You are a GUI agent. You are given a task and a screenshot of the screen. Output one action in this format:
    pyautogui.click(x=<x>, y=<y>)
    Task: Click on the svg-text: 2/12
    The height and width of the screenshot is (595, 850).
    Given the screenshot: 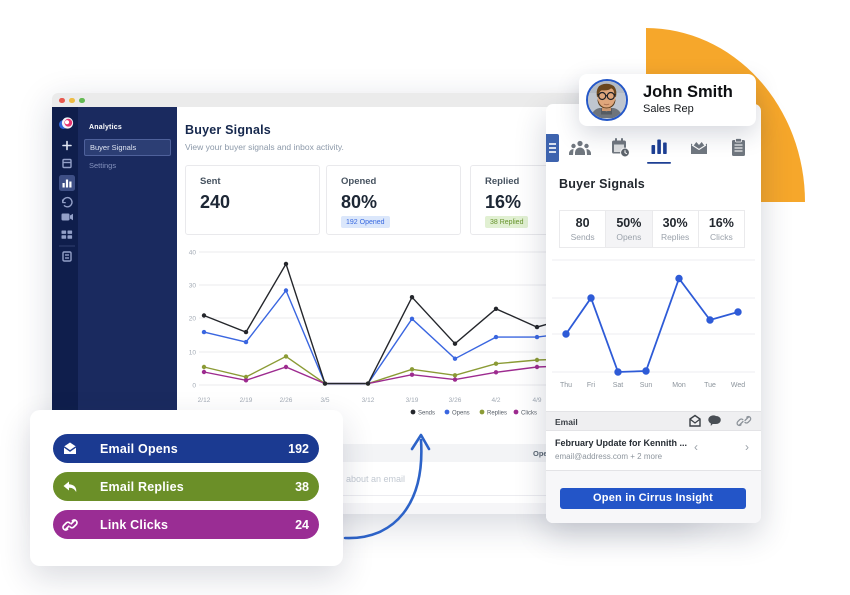 What is the action you would take?
    pyautogui.click(x=204, y=400)
    